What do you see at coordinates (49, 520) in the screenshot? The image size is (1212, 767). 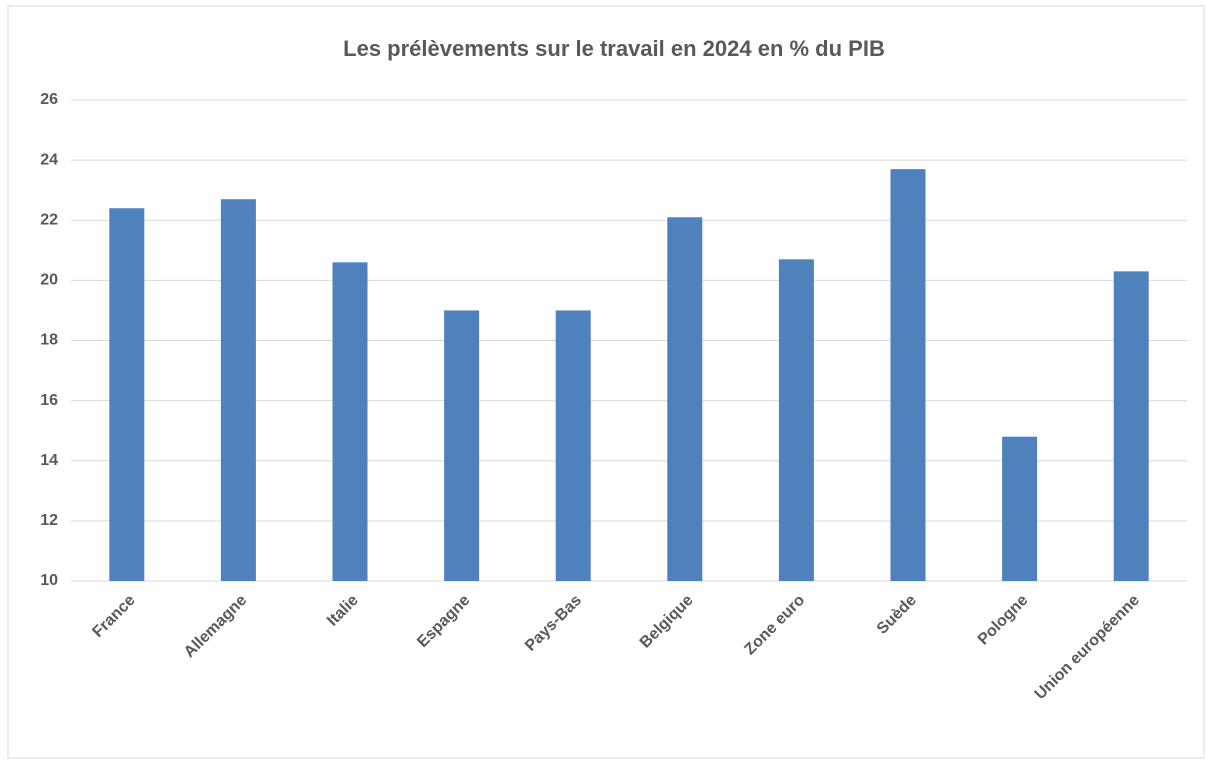 I see `y-tick-label: 12` at bounding box center [49, 520].